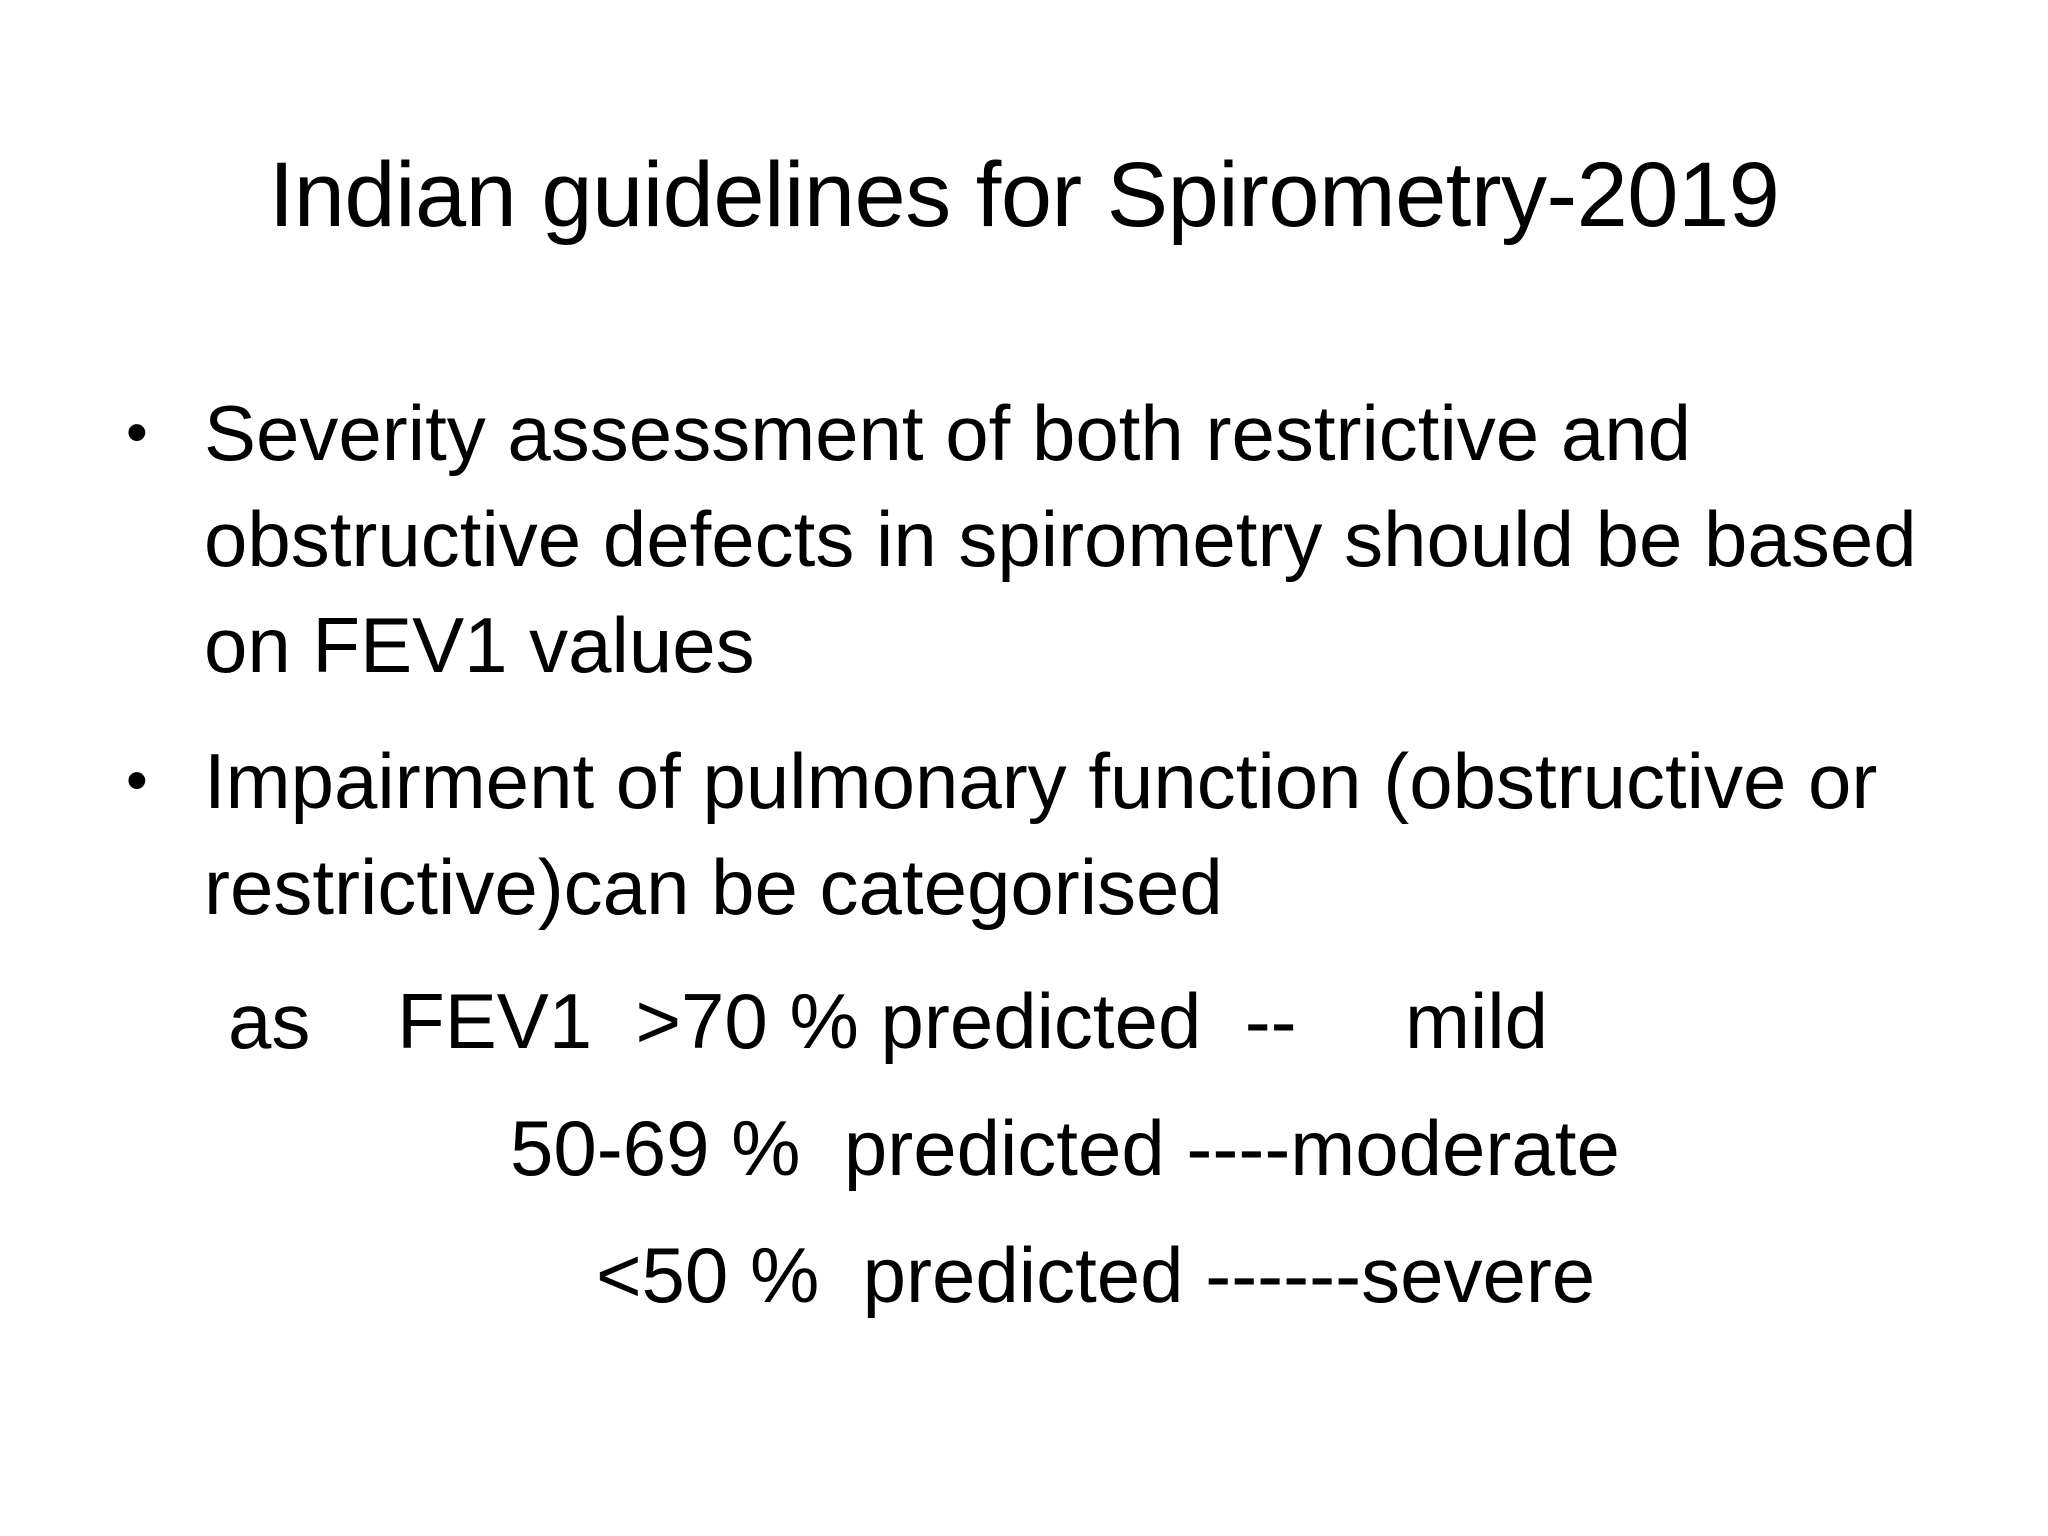 The height and width of the screenshot is (1536, 2048). I want to click on category-moderate: 50-69 % predicted ----moderate, so click(1065, 1148).